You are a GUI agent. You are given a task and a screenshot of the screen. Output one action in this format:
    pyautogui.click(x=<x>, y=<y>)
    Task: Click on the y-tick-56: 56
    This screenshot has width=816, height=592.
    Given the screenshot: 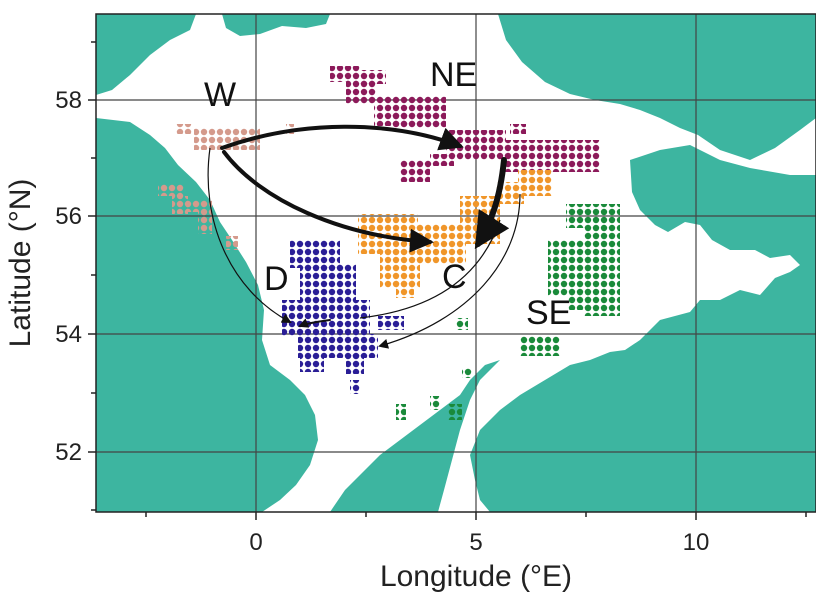 What is the action you would take?
    pyautogui.click(x=68, y=216)
    